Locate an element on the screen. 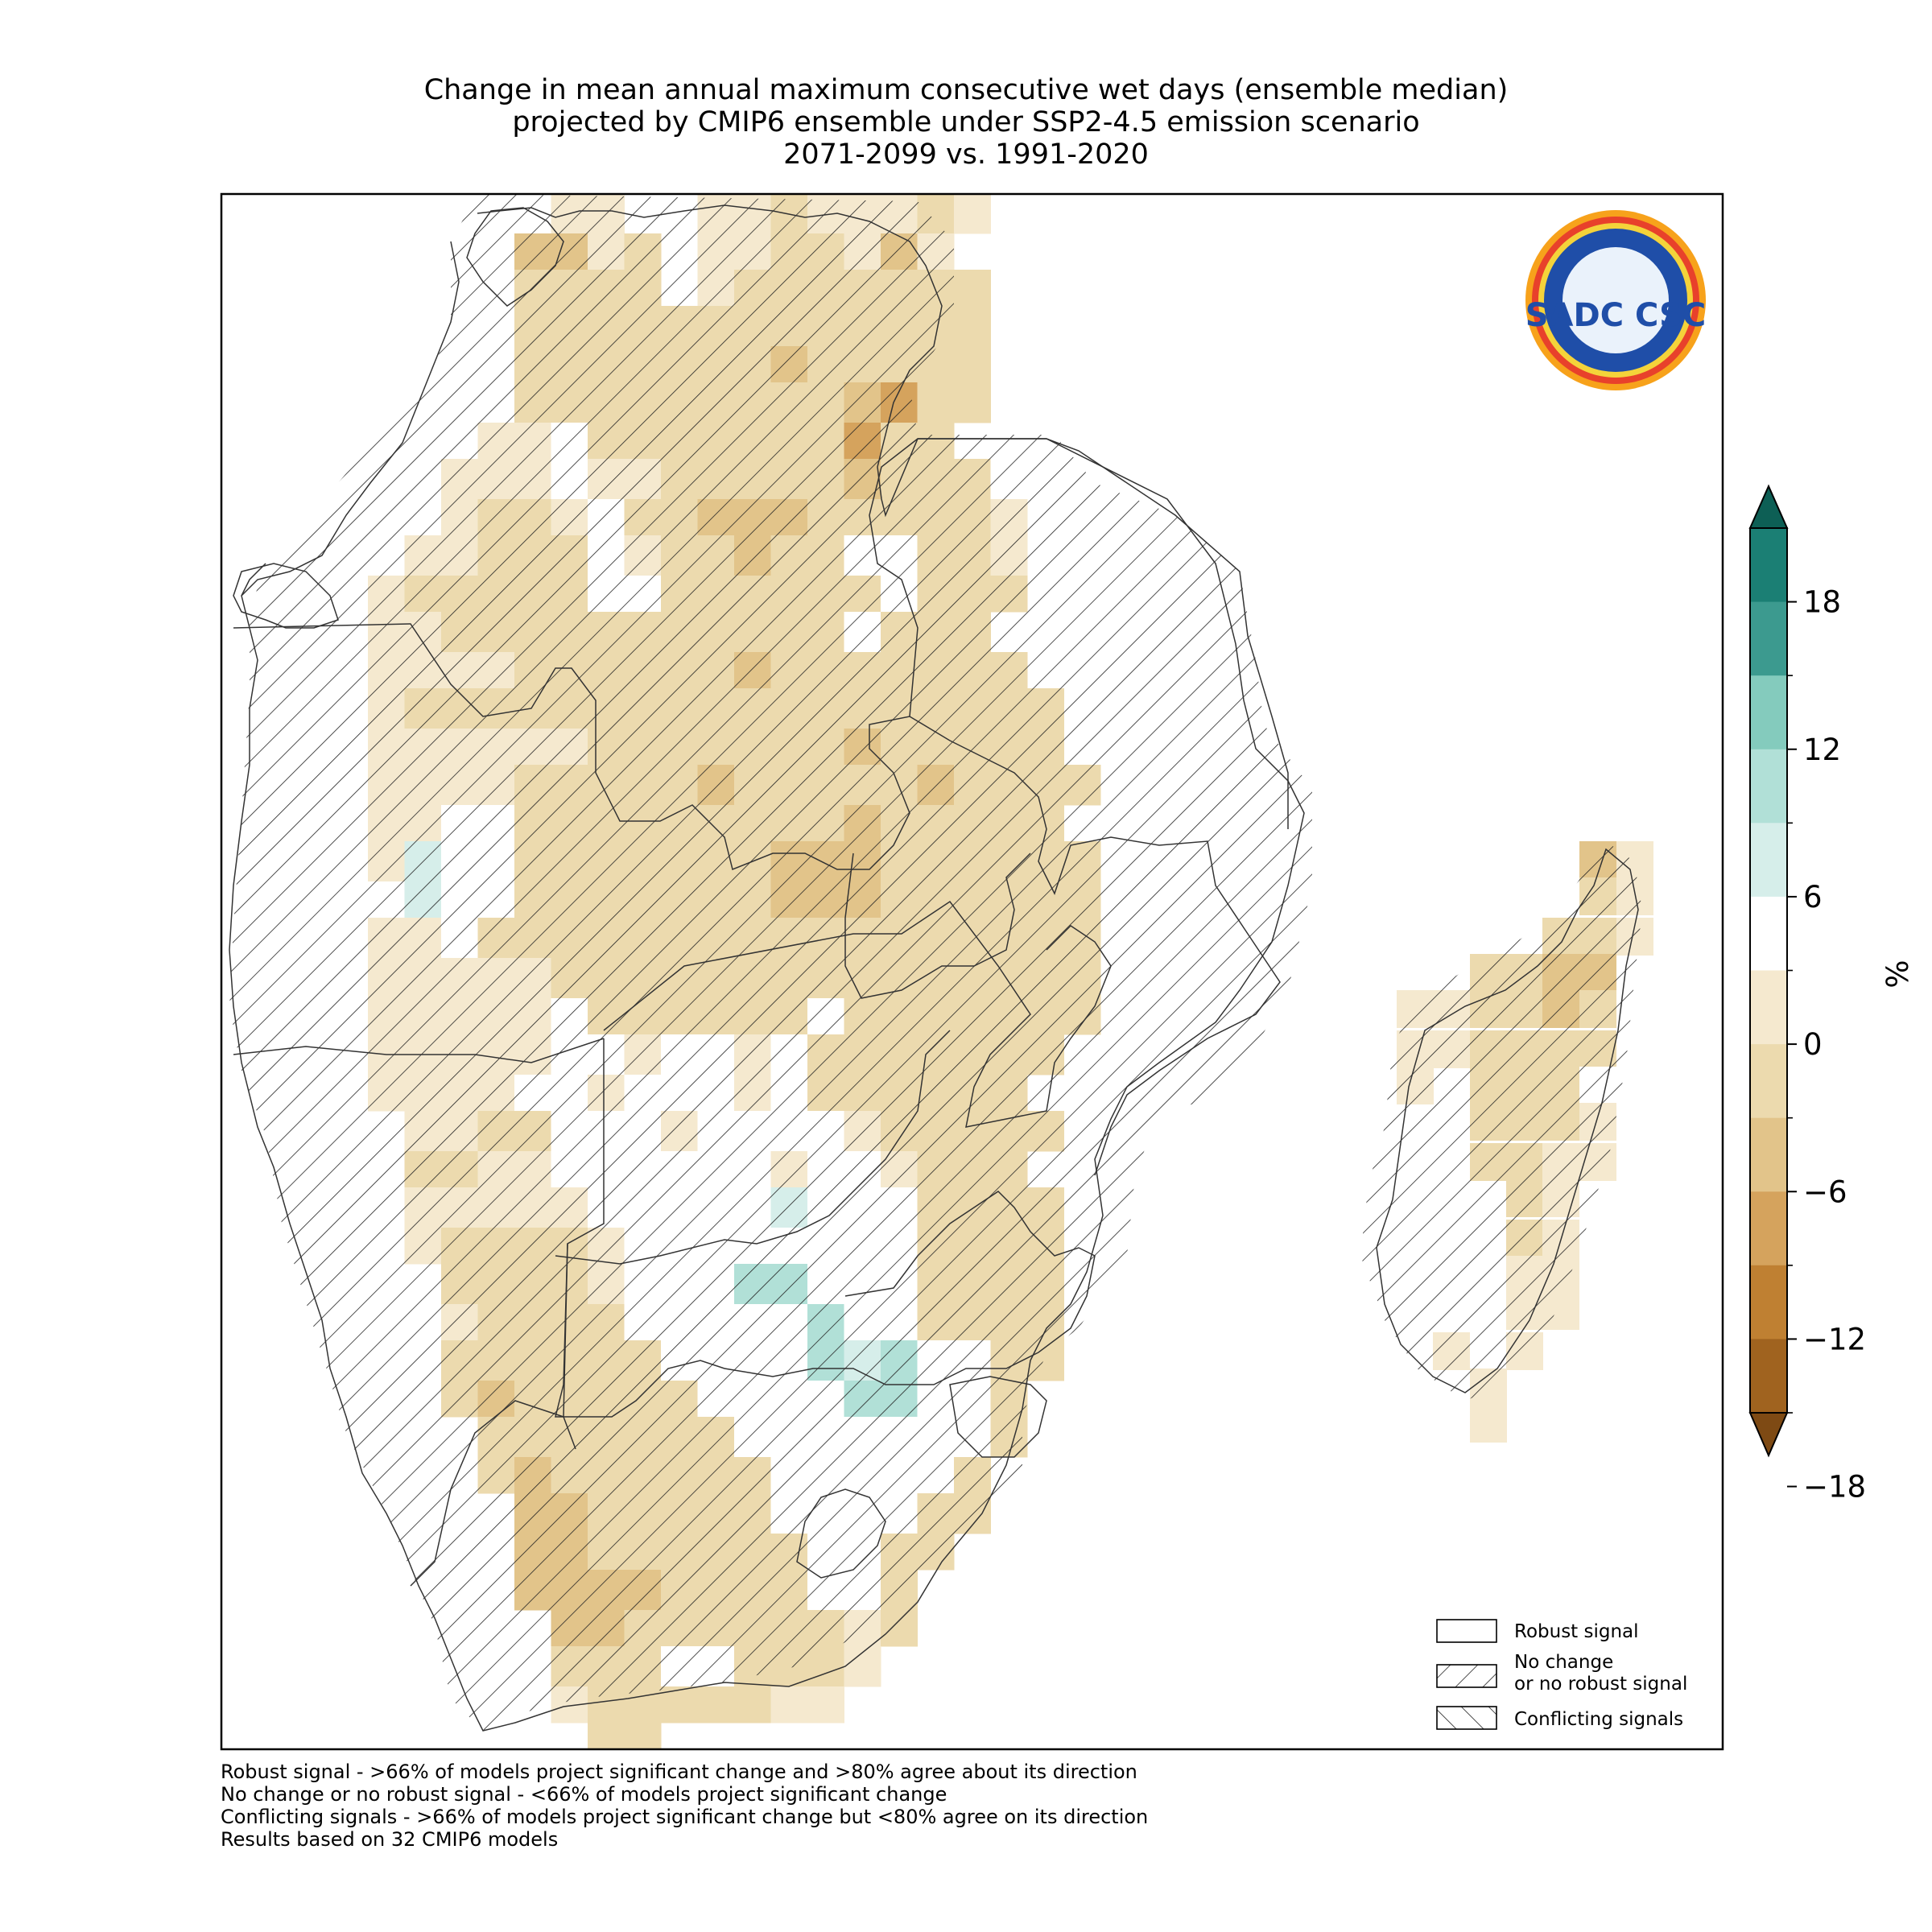 The height and width of the screenshot is (1932, 1932). legend-no-change-label-2: or no robust signal is located at coordinates (1600, 1685).